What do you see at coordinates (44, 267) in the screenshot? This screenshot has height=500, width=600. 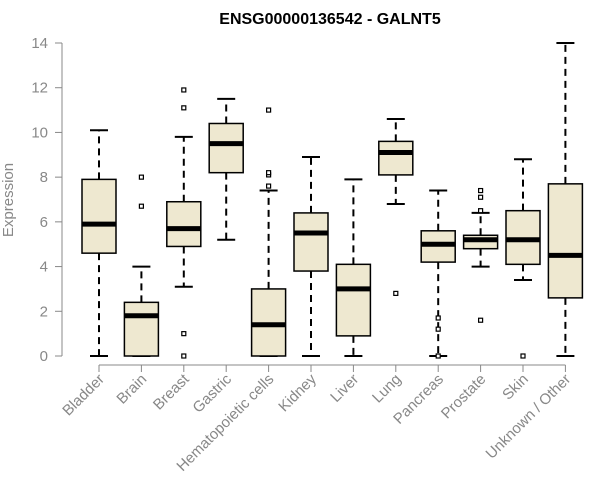 I see `y-tick-label: 4` at bounding box center [44, 267].